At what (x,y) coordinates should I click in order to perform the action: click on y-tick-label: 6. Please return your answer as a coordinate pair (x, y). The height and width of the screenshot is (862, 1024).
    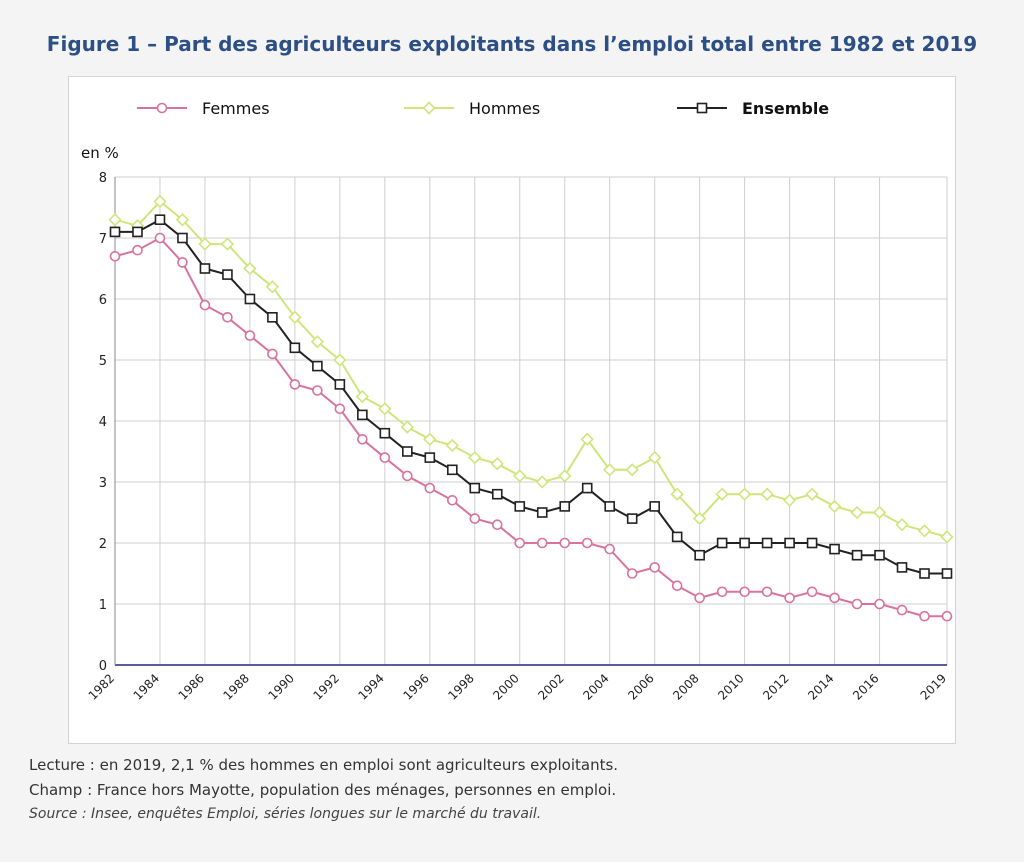
    Looking at the image, I should click on (103, 300).